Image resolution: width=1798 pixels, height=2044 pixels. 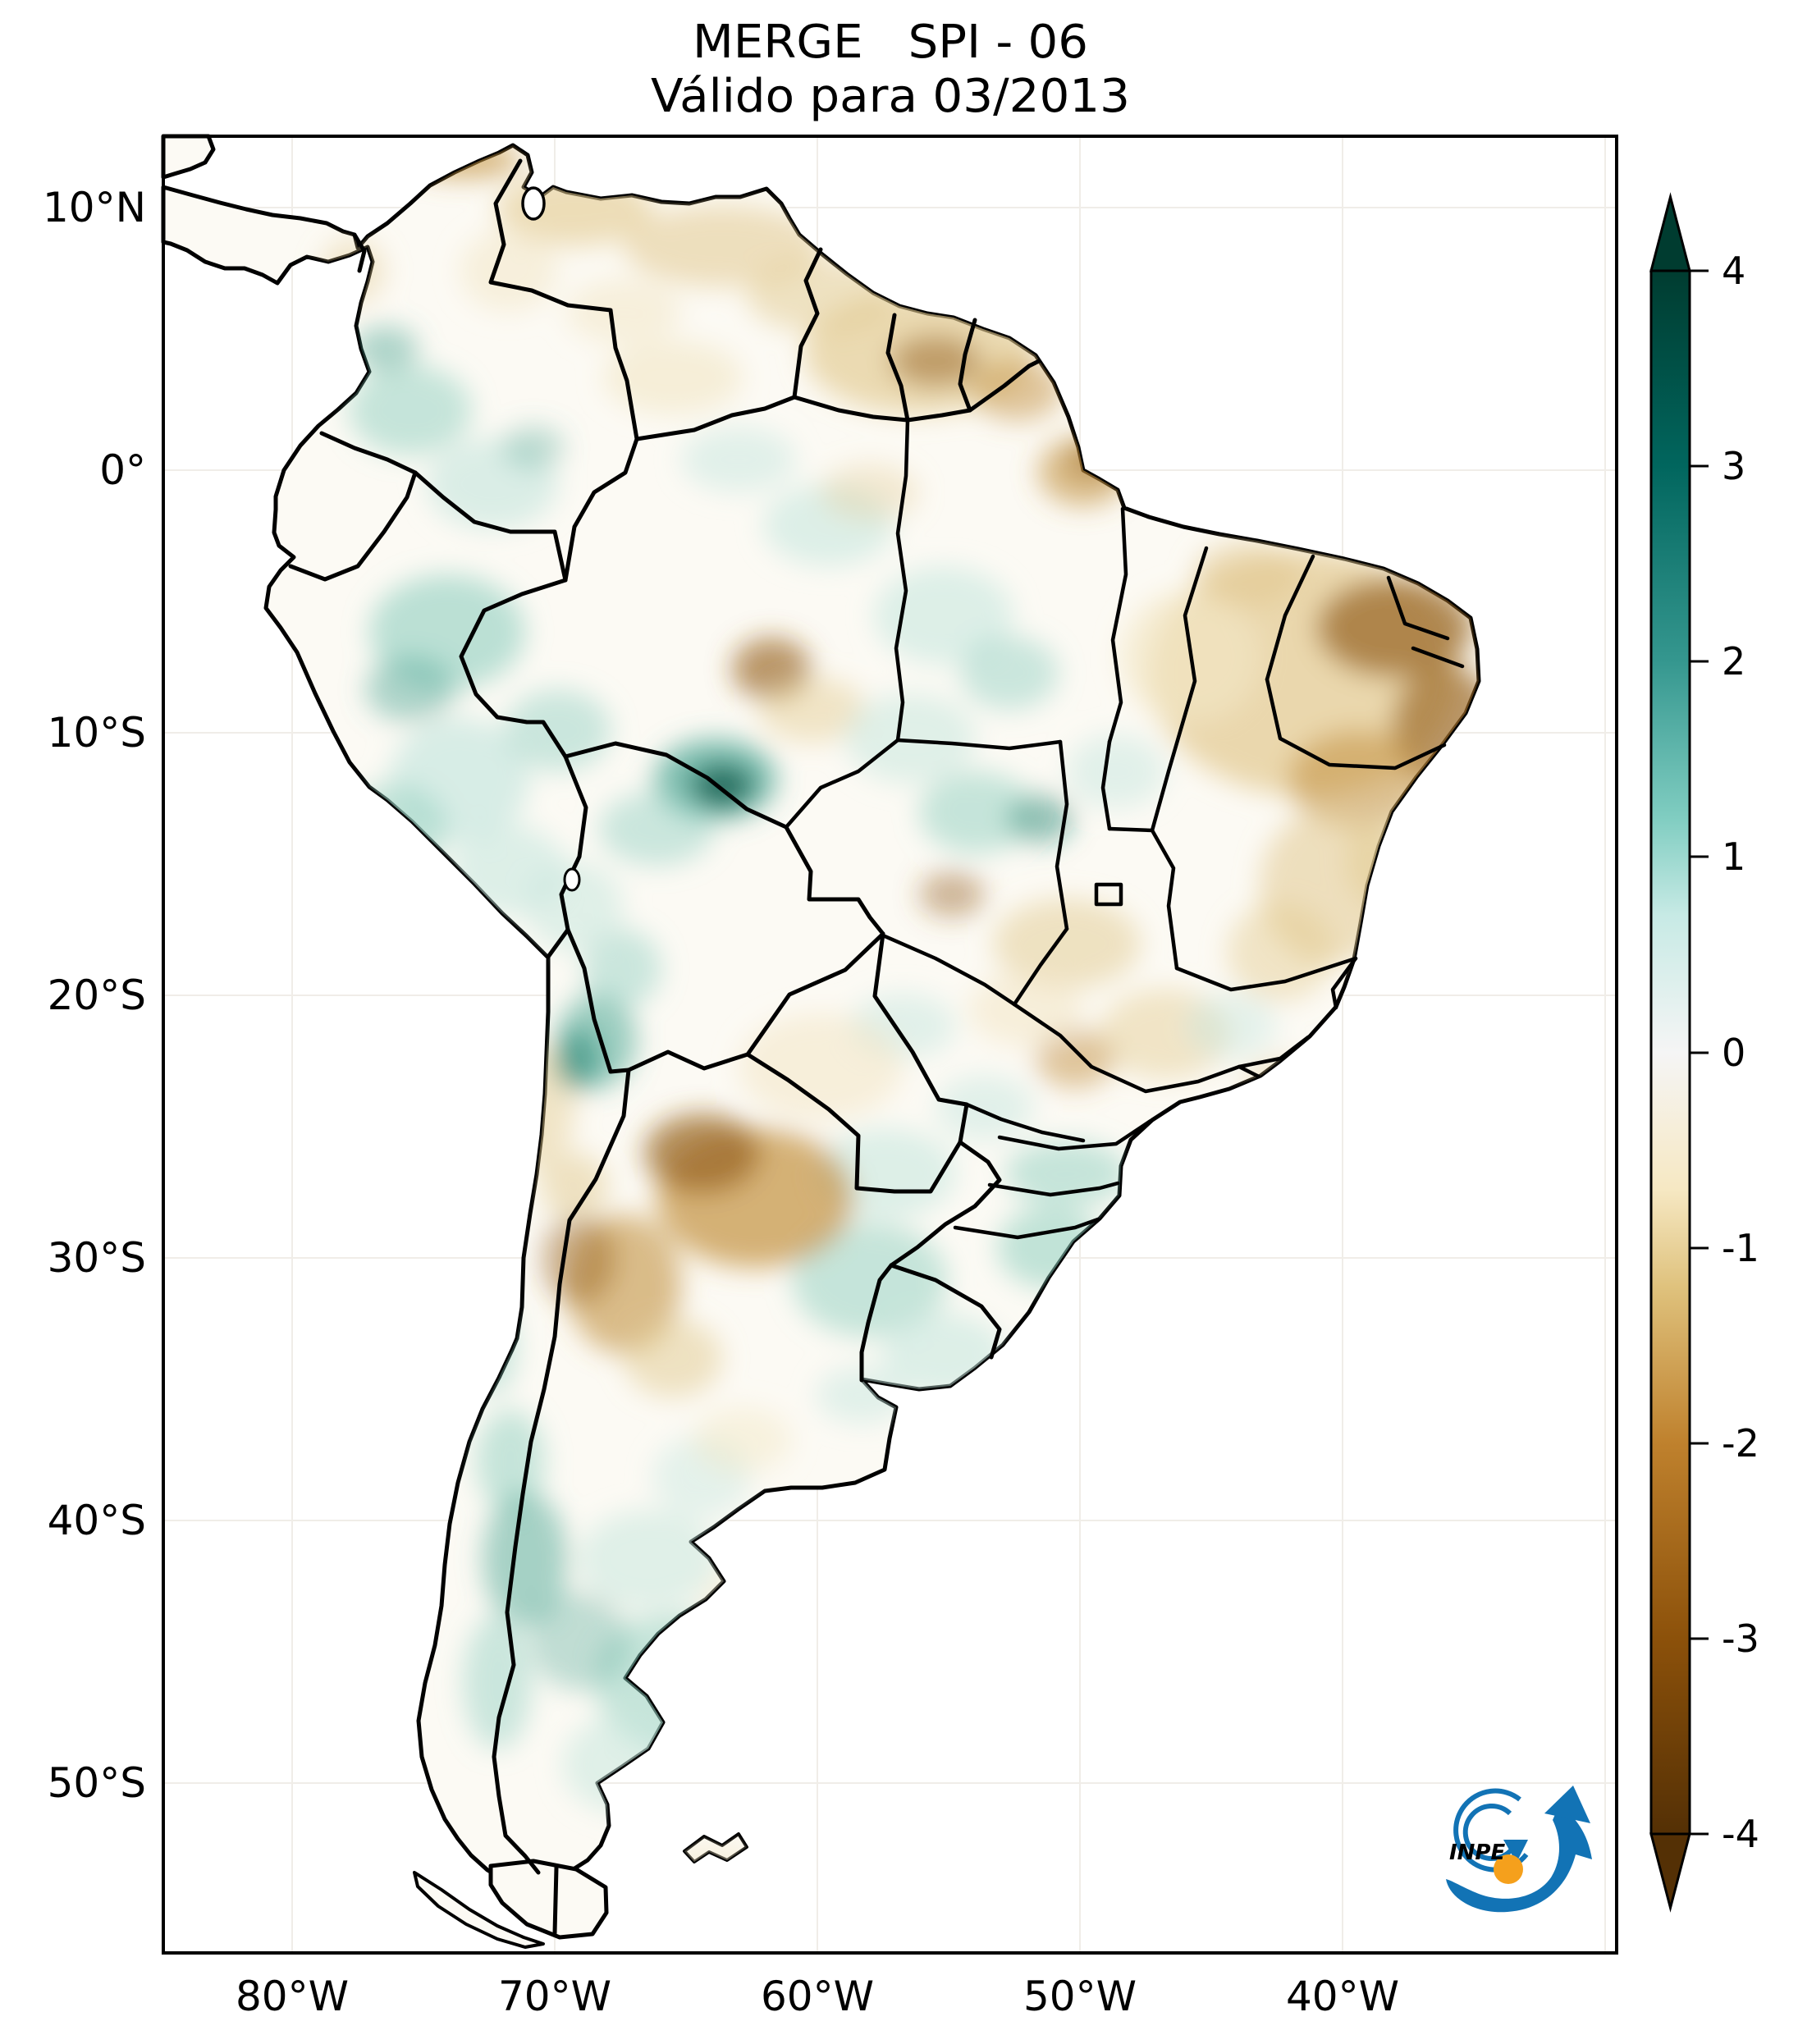 I want to click on distrito-federal-outline, so click(x=1108, y=895).